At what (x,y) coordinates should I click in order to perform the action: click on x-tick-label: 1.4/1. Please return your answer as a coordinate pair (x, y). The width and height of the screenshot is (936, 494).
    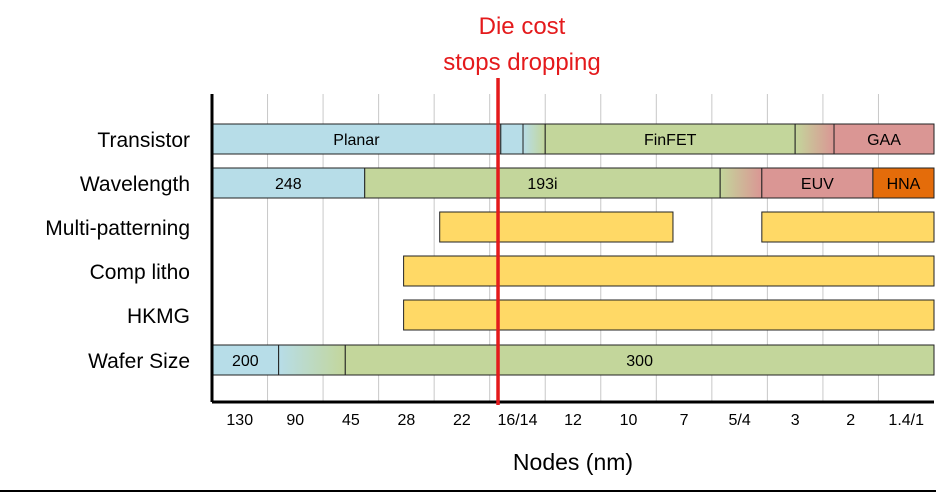
    Looking at the image, I should click on (906, 420).